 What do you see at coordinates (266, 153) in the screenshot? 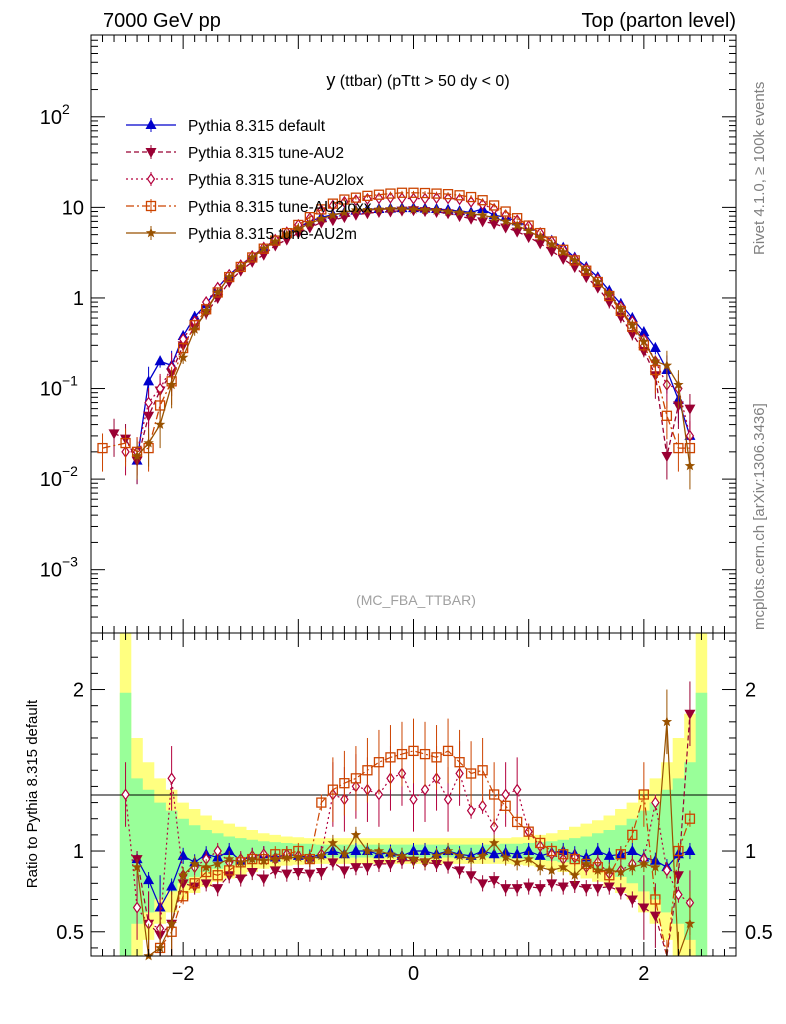
I see `legend-label-AU2: Pythia 8.315 tune-AU2` at bounding box center [266, 153].